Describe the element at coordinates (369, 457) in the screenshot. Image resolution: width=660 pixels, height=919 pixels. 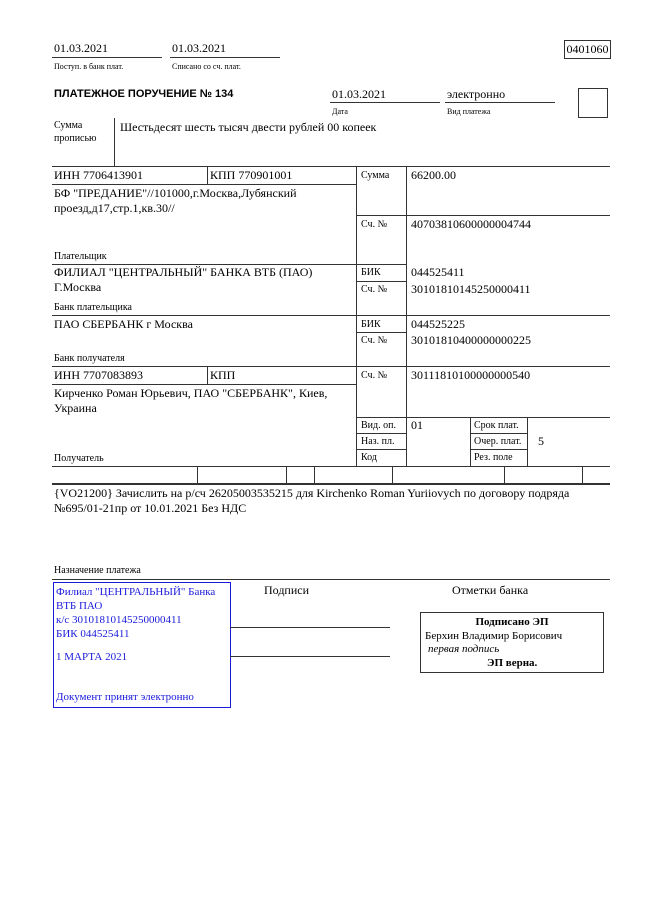
I see `code-label: Код` at that location.